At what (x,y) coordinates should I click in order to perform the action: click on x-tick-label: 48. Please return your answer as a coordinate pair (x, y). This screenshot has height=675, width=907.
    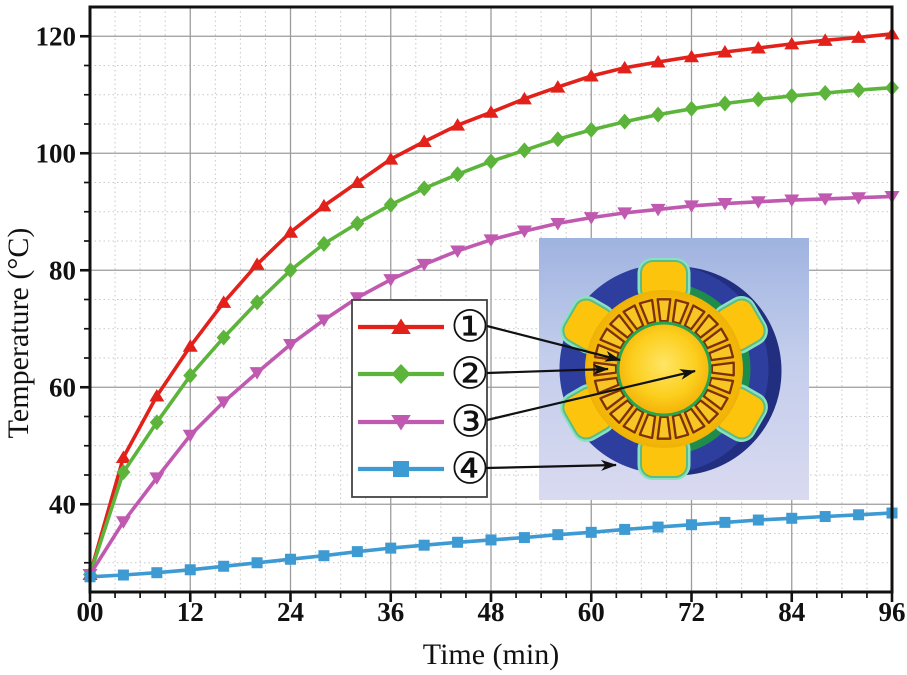
    Looking at the image, I should click on (491, 612).